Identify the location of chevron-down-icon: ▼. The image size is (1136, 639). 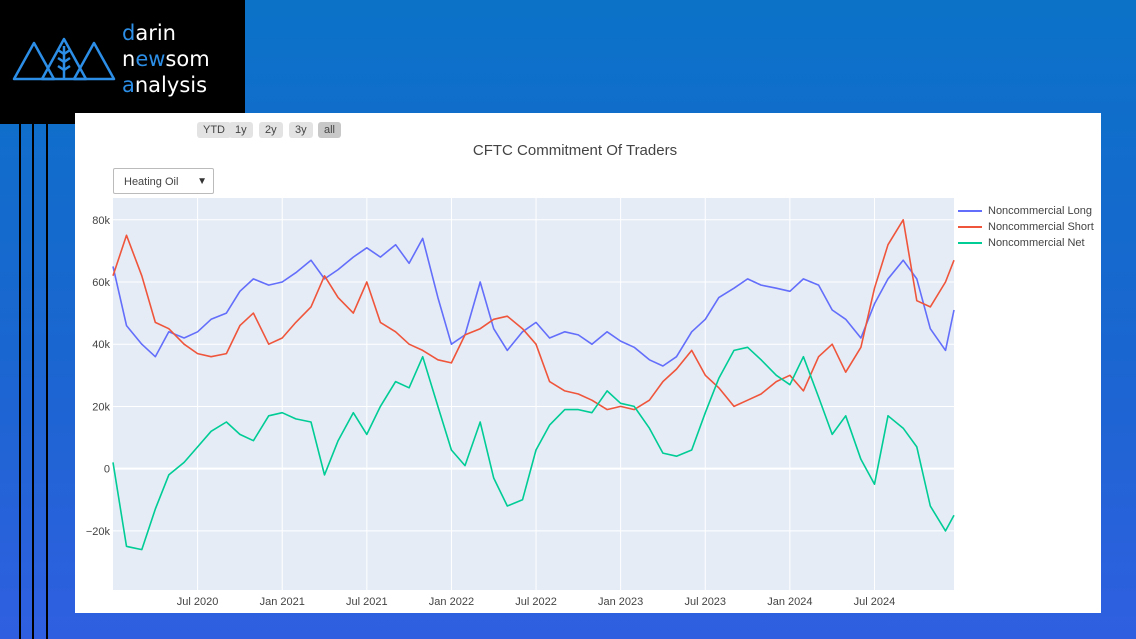
(202, 181).